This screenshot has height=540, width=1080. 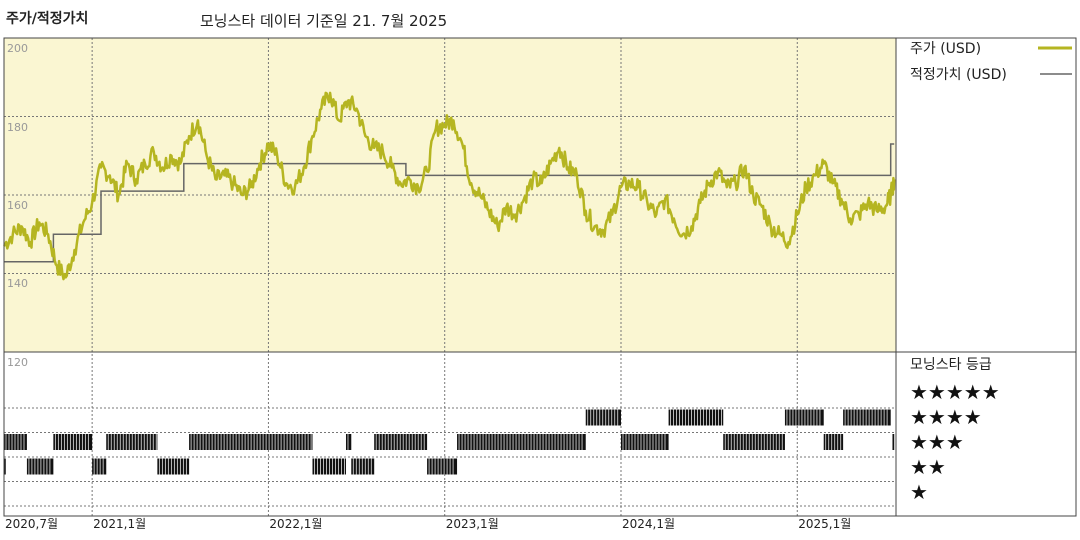 What do you see at coordinates (324, 21) in the screenshot?
I see `data-date-subtitle: 모닝스타 데이터 기준일 21. 7월 2025` at bounding box center [324, 21].